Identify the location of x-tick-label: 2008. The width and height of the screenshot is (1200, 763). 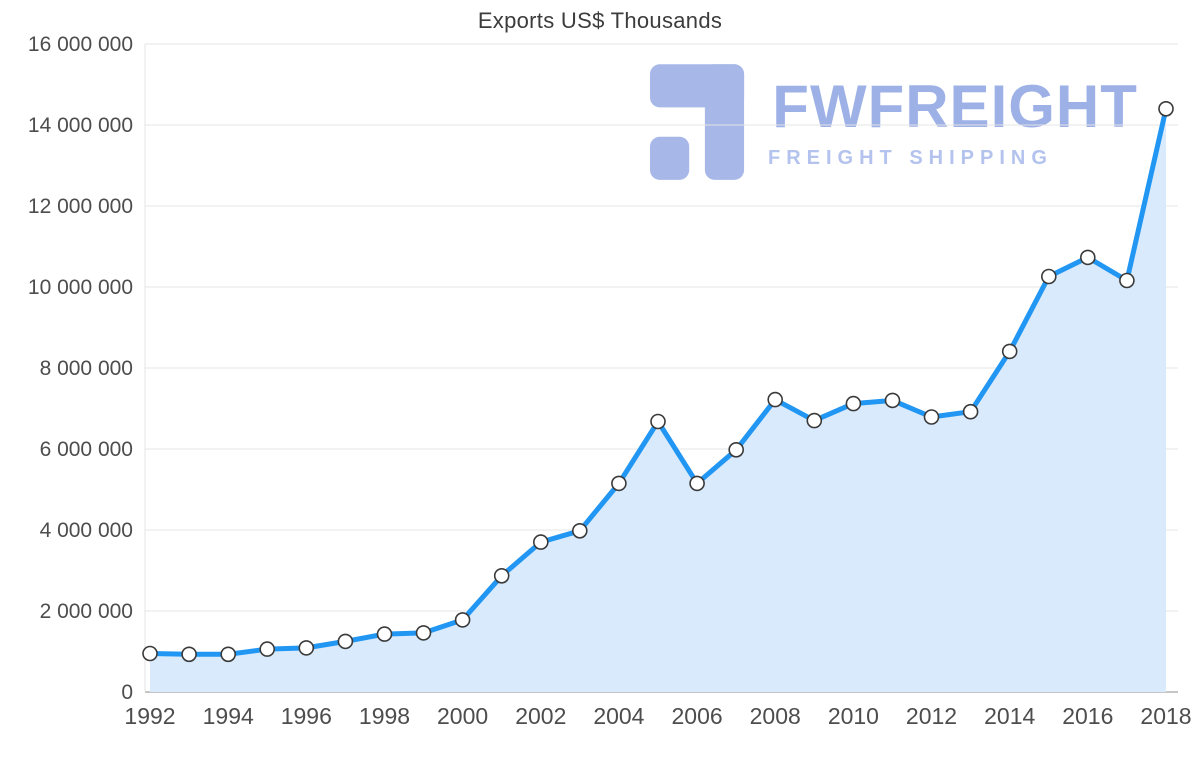
(775, 716).